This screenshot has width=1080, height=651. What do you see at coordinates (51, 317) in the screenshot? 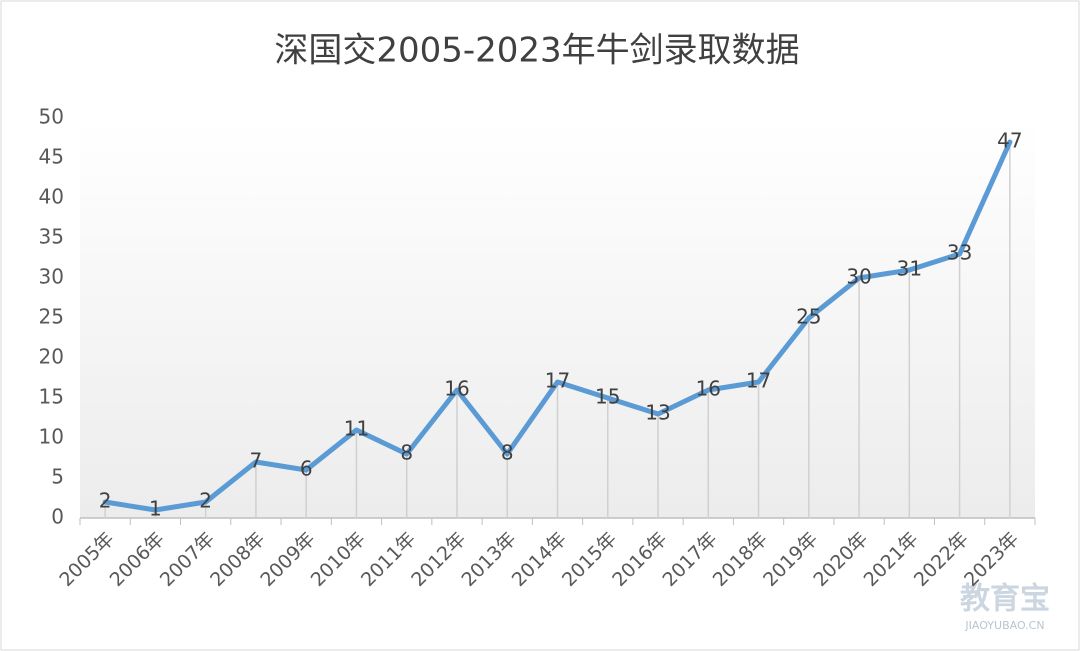
I see `y-tick-label: 25` at bounding box center [51, 317].